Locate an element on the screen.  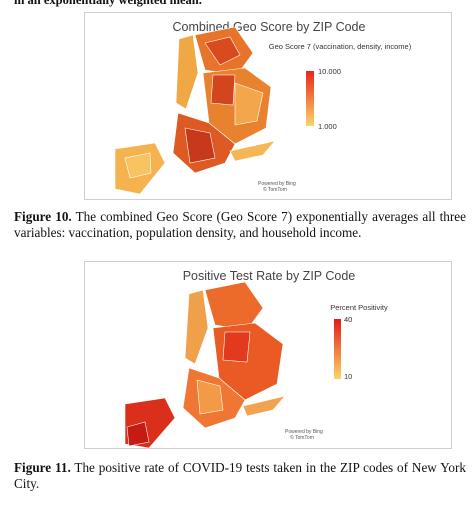
intro-text: in an exponentially weighted mean. is located at coordinates (108, 3).